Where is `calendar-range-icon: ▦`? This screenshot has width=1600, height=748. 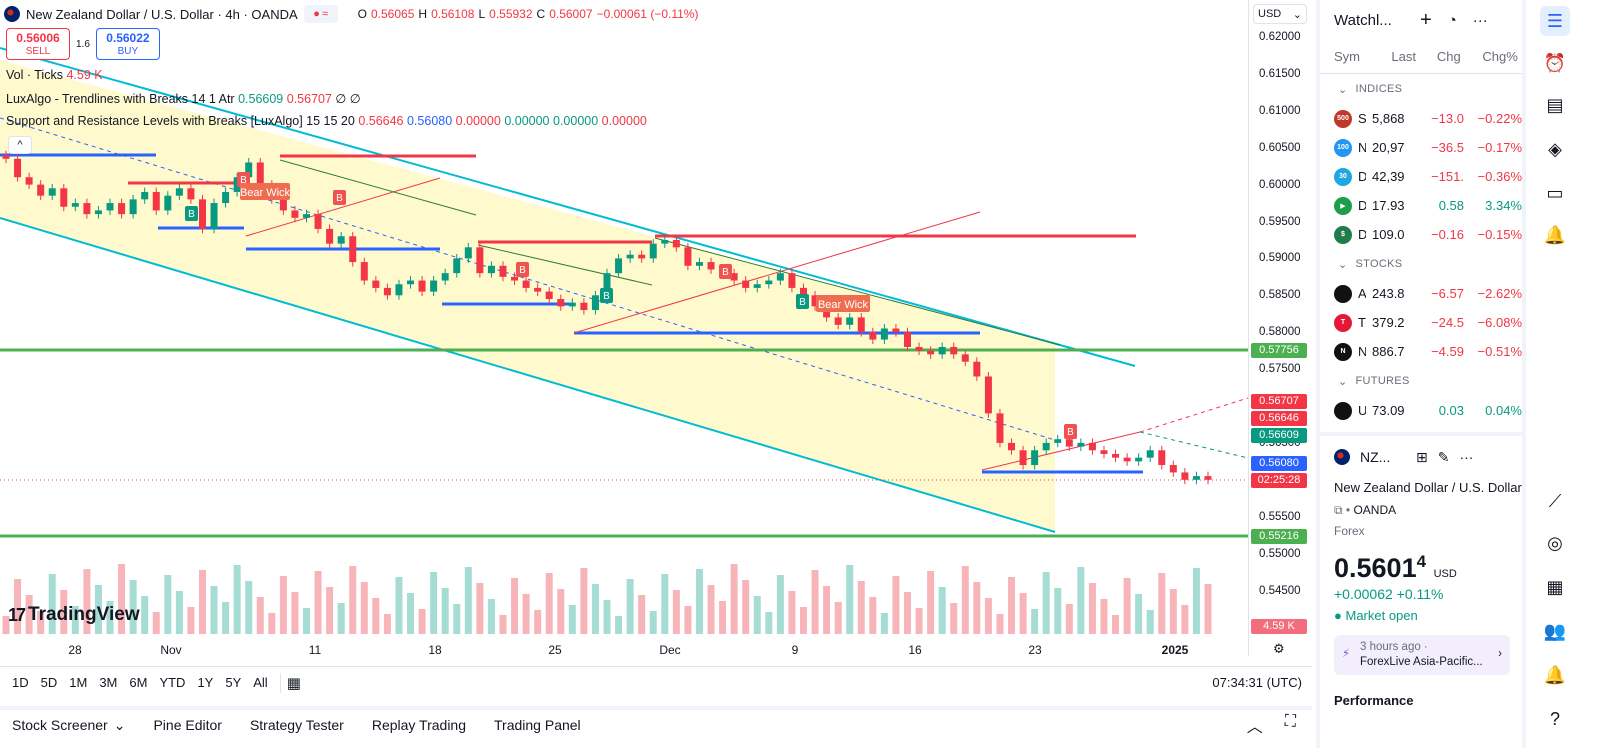 calendar-range-icon: ▦ is located at coordinates (293, 683).